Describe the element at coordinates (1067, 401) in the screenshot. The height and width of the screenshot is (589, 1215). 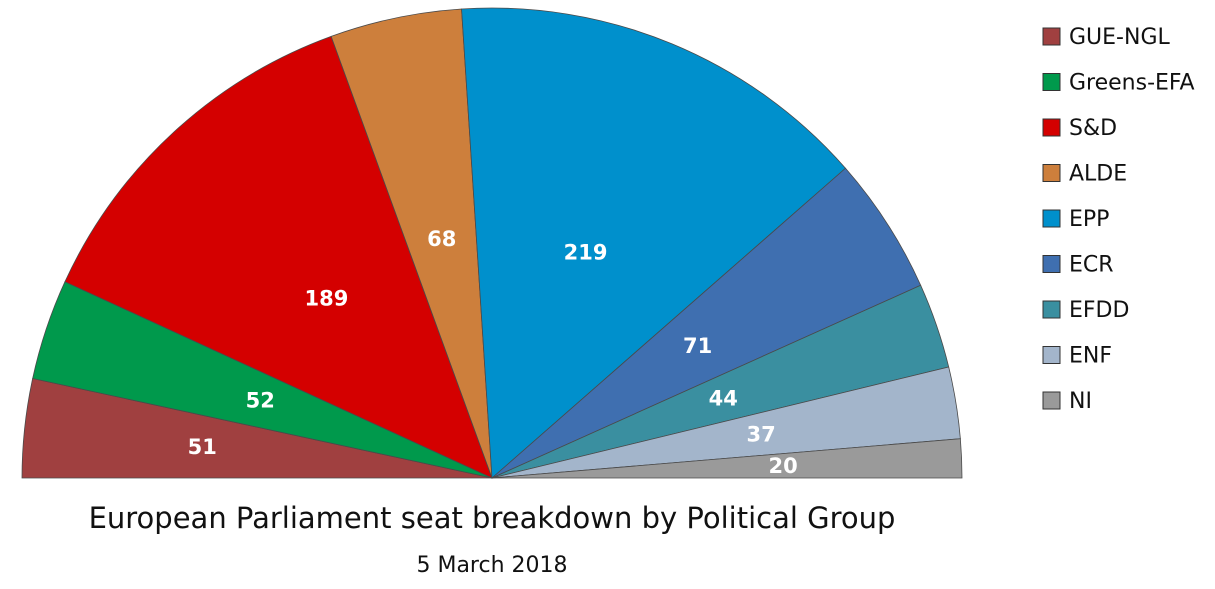
I see `legend-item-ni: NI` at that location.